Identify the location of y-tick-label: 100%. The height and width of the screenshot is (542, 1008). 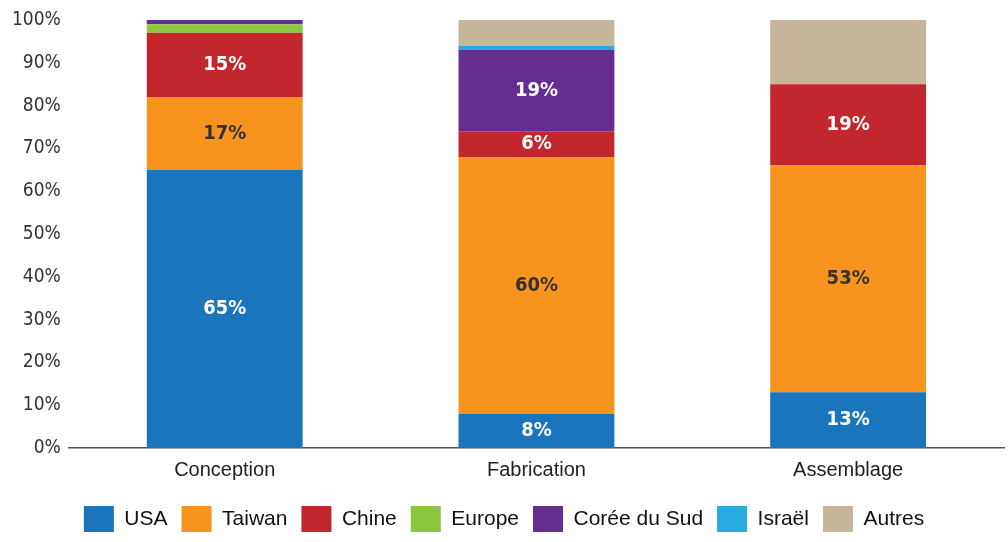
(36, 17).